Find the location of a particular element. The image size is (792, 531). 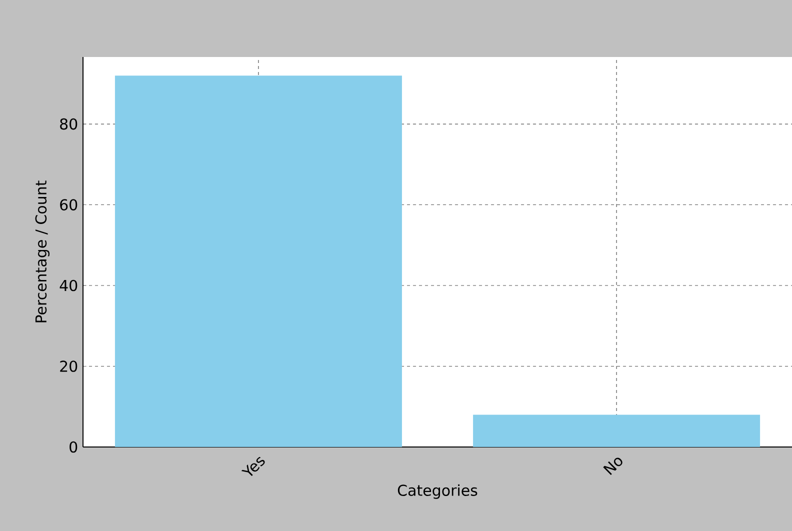

x-tick-label: Yes is located at coordinates (253, 466).